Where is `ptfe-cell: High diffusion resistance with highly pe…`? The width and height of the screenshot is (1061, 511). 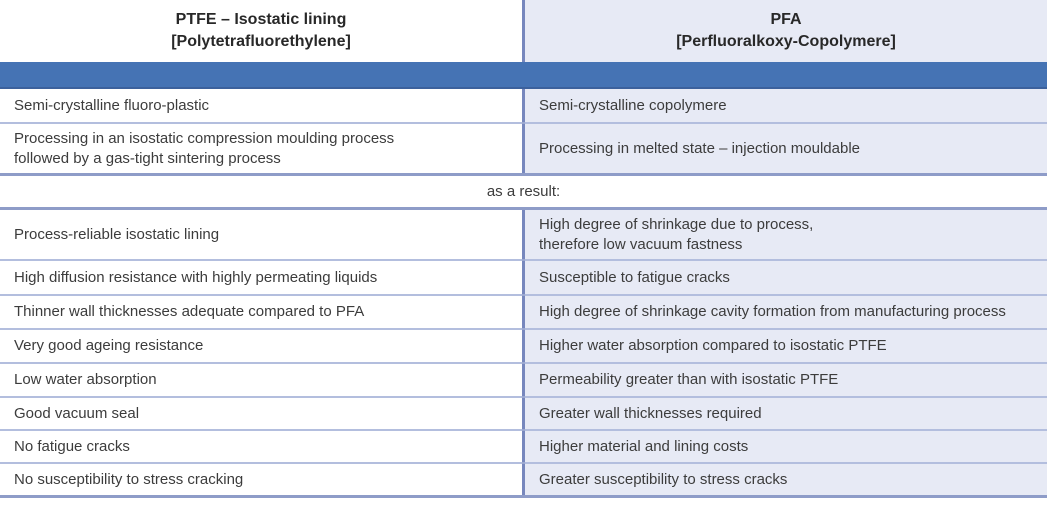
ptfe-cell: High diffusion resistance with highly pe… is located at coordinates (261, 276).